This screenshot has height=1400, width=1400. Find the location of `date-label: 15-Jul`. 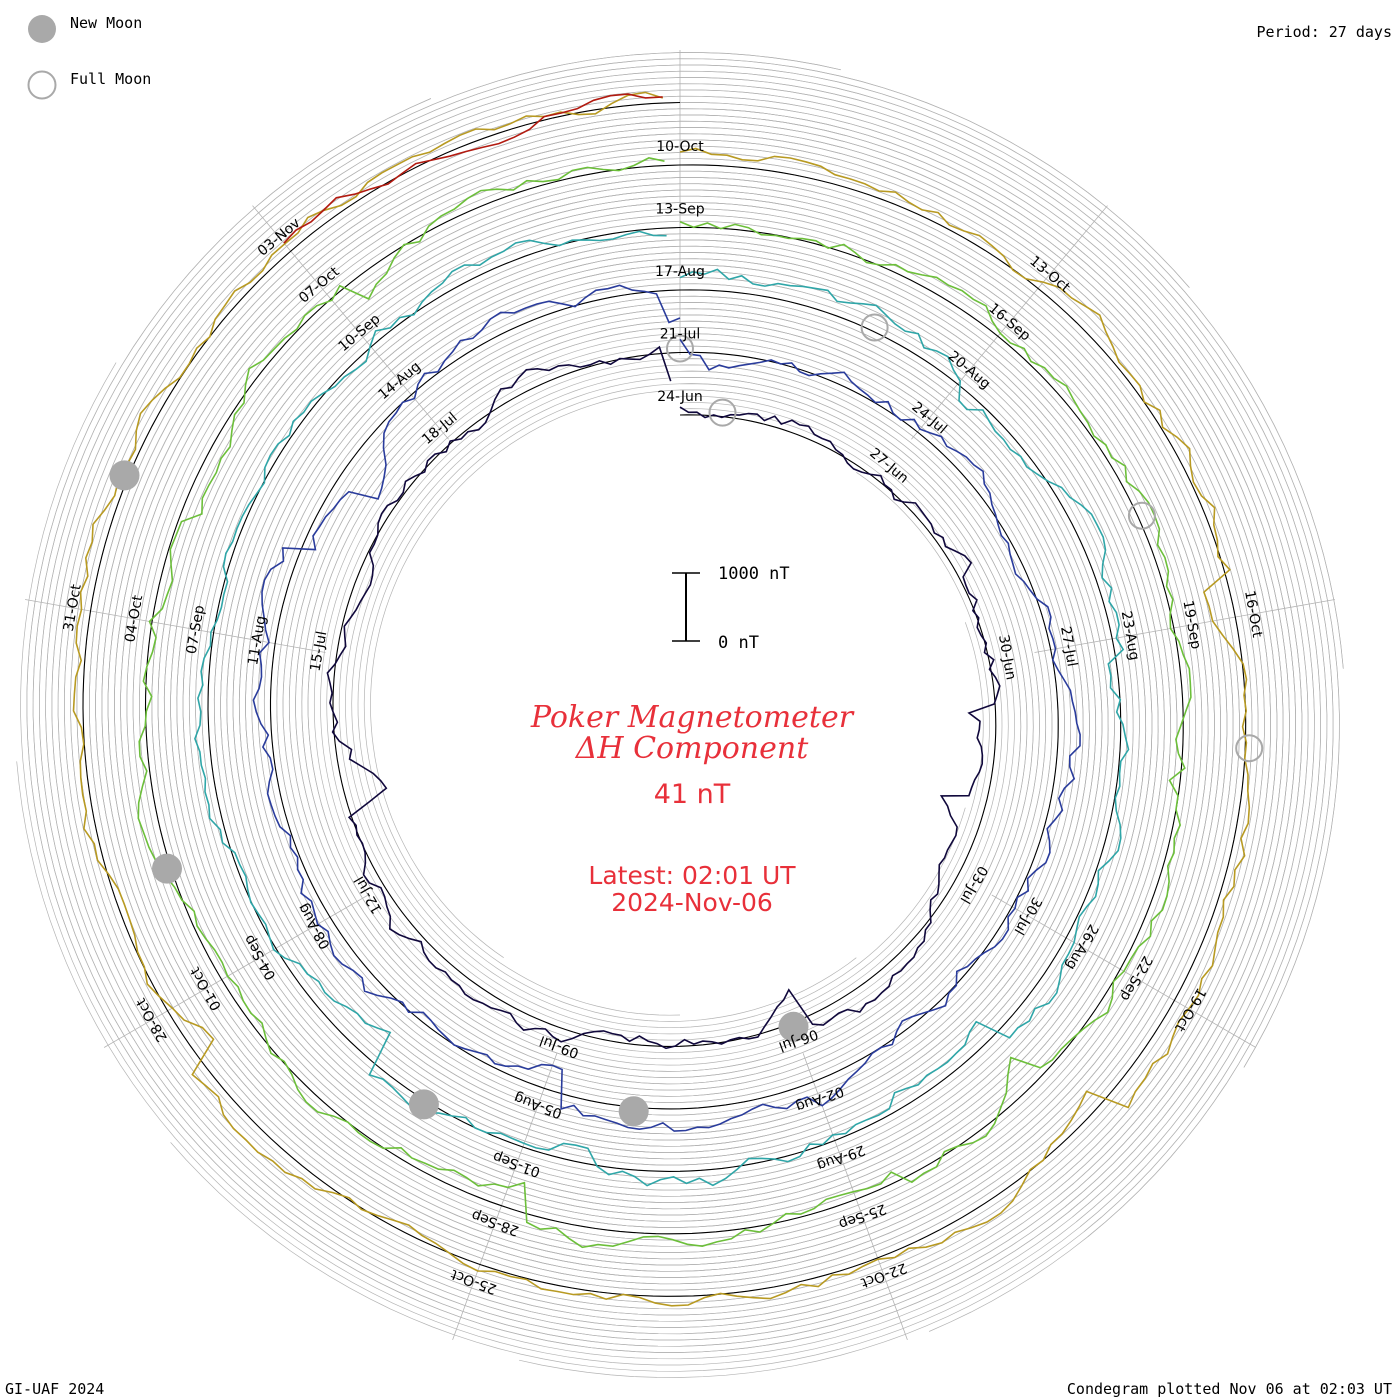

date-label: 15-Jul is located at coordinates (319, 651).